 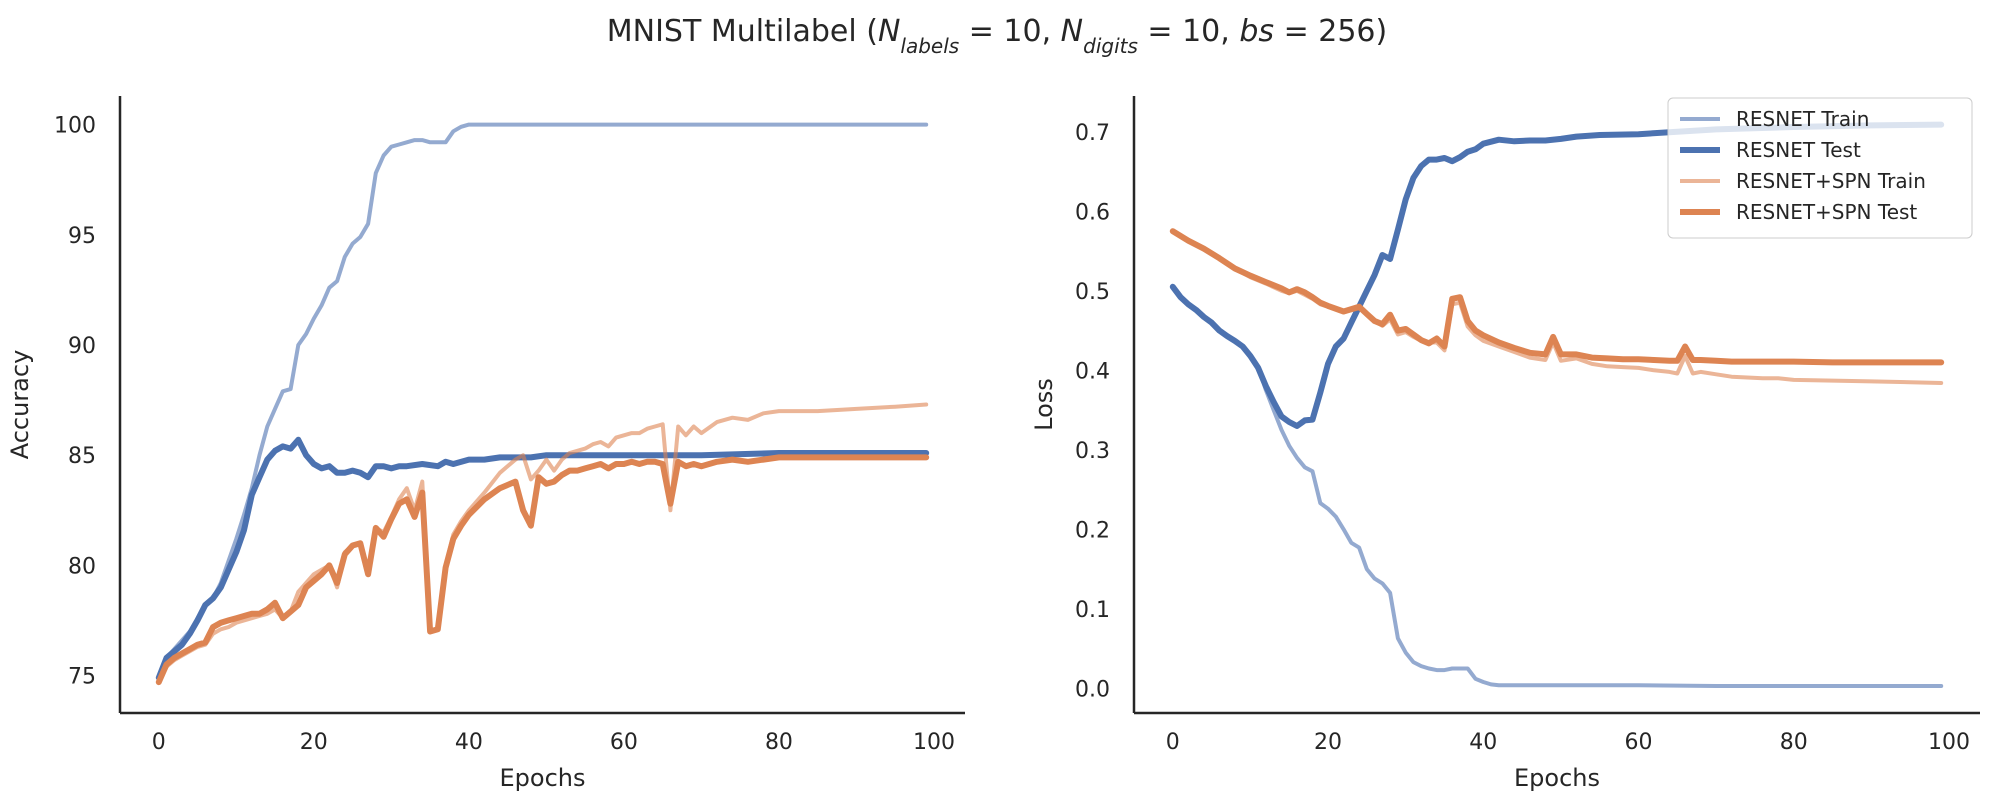 I want to click on loss-y-tick-label: 0.0, so click(x=1092, y=689).